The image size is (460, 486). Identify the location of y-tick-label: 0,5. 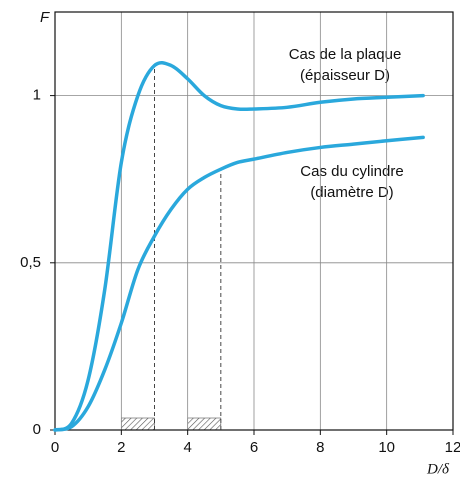
(30, 262).